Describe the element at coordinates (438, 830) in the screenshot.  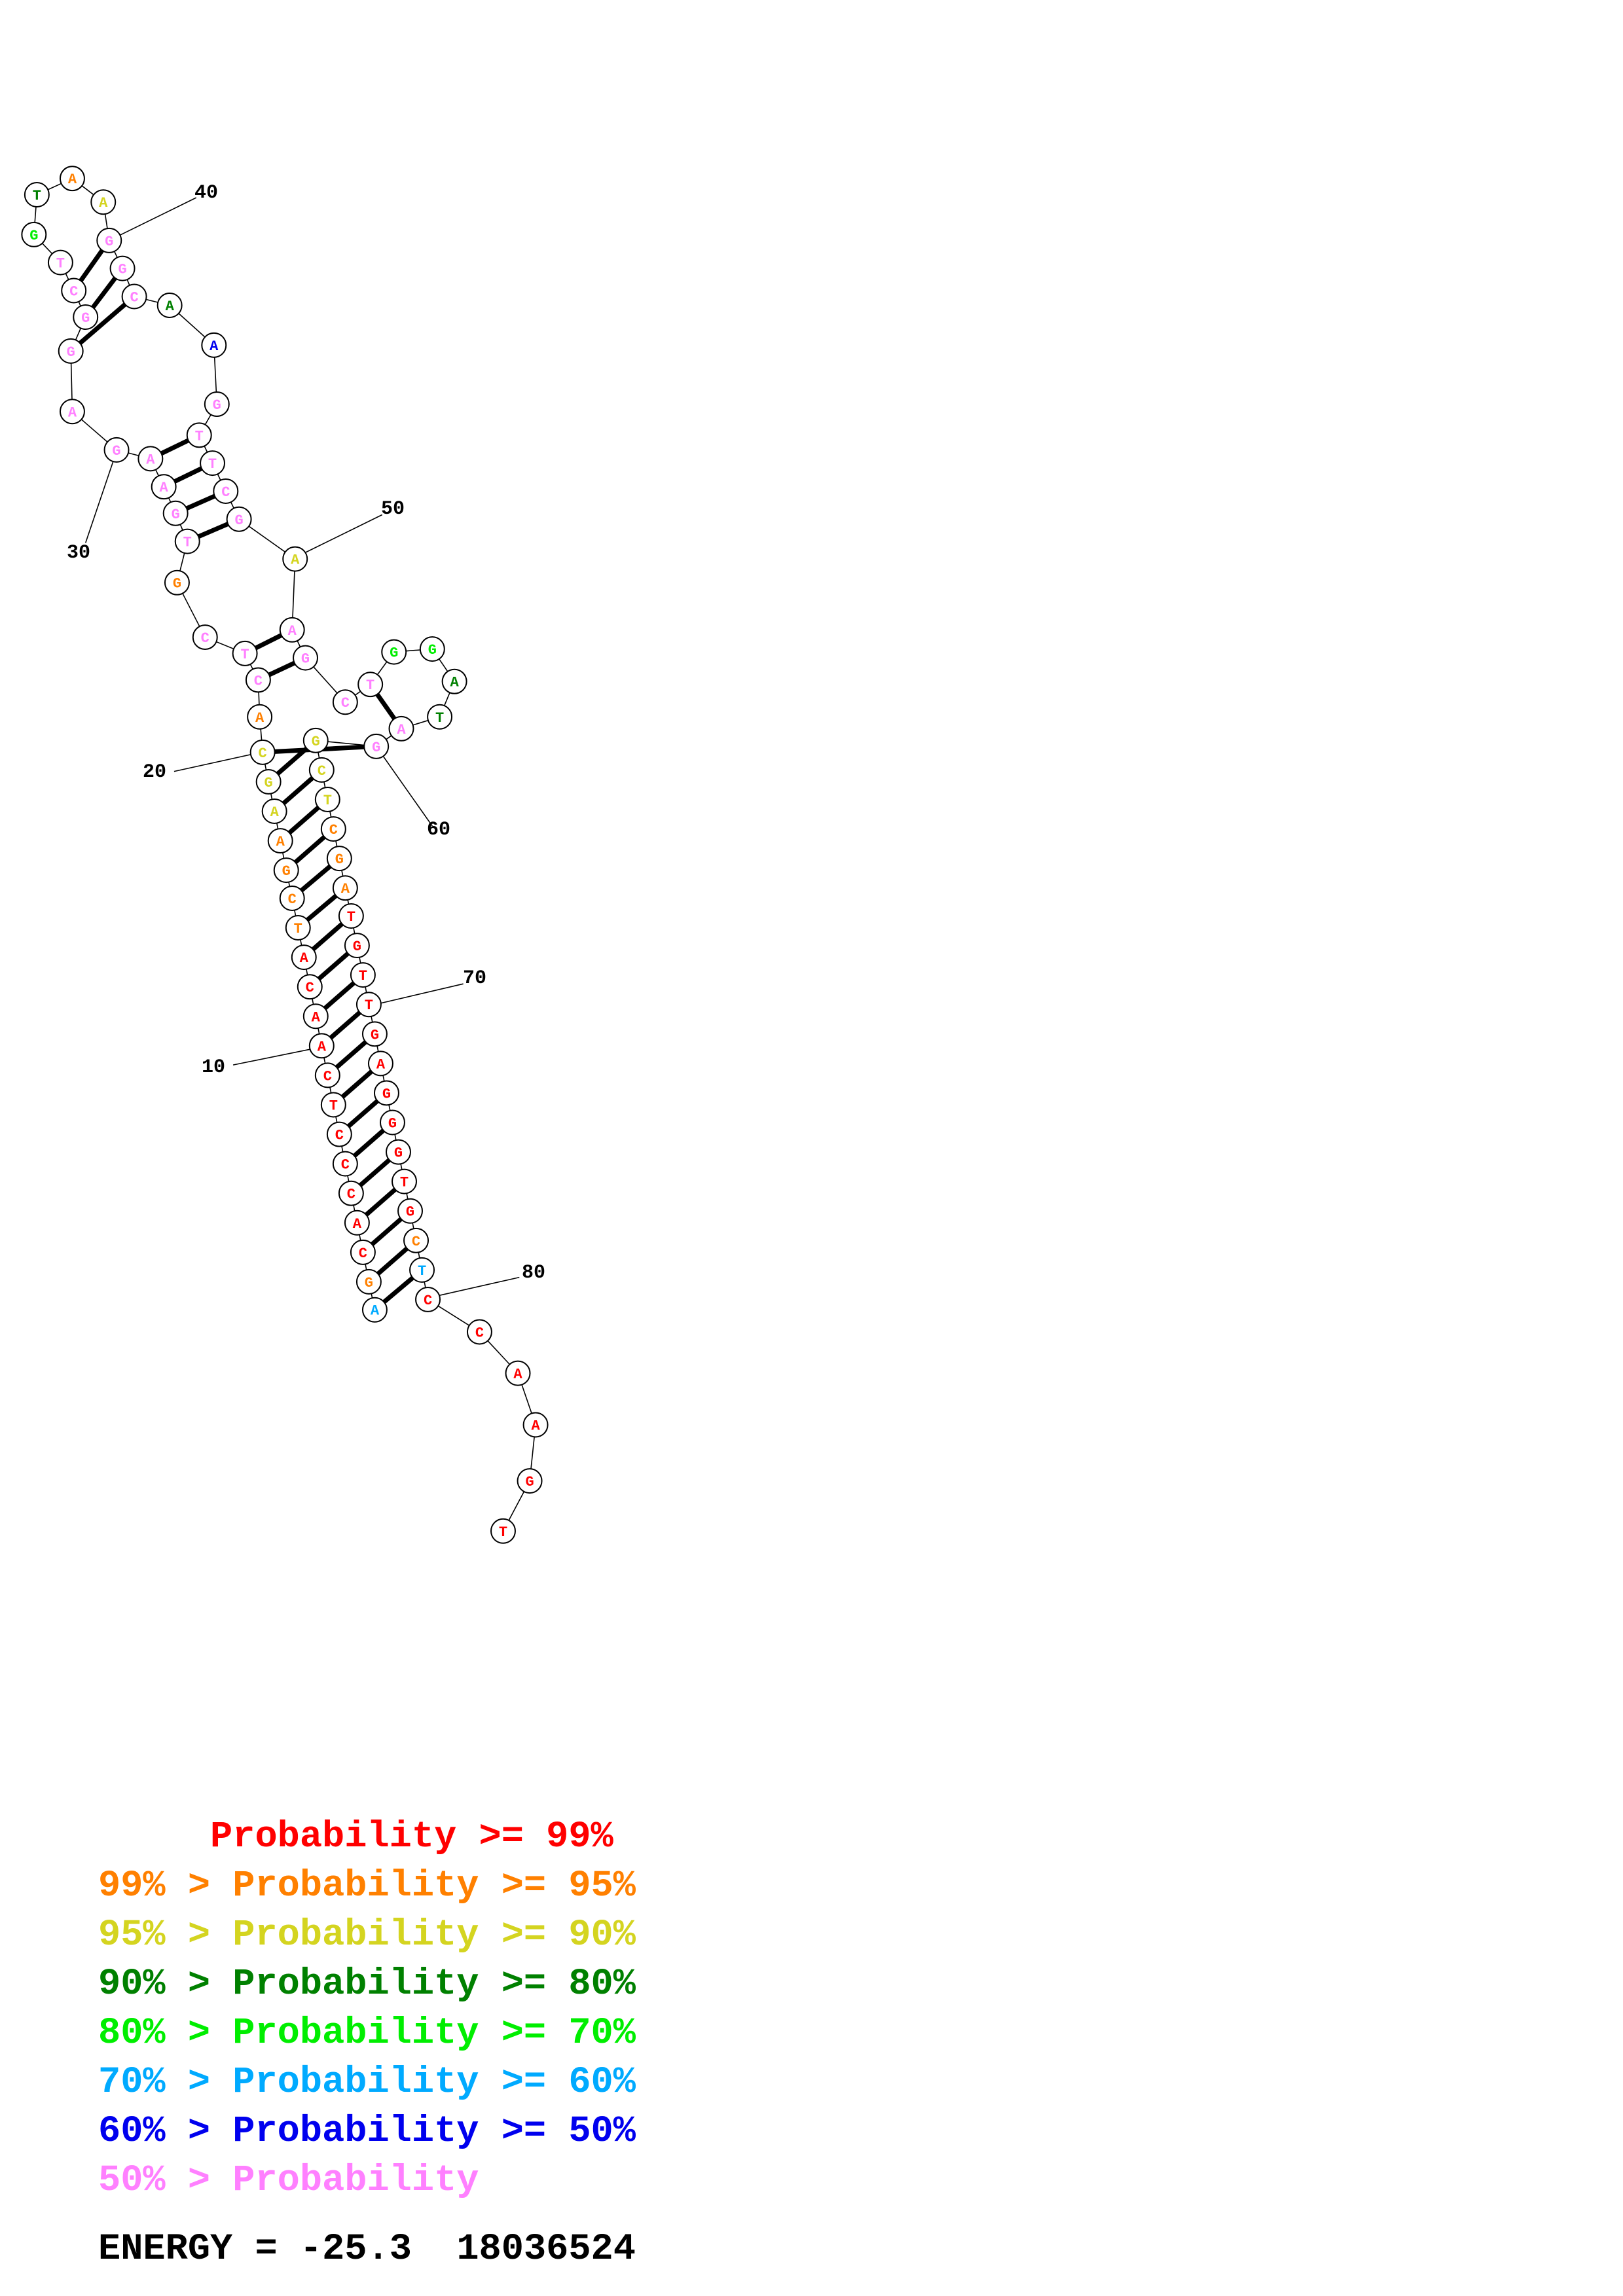
I see `position-label-60: 60` at that location.